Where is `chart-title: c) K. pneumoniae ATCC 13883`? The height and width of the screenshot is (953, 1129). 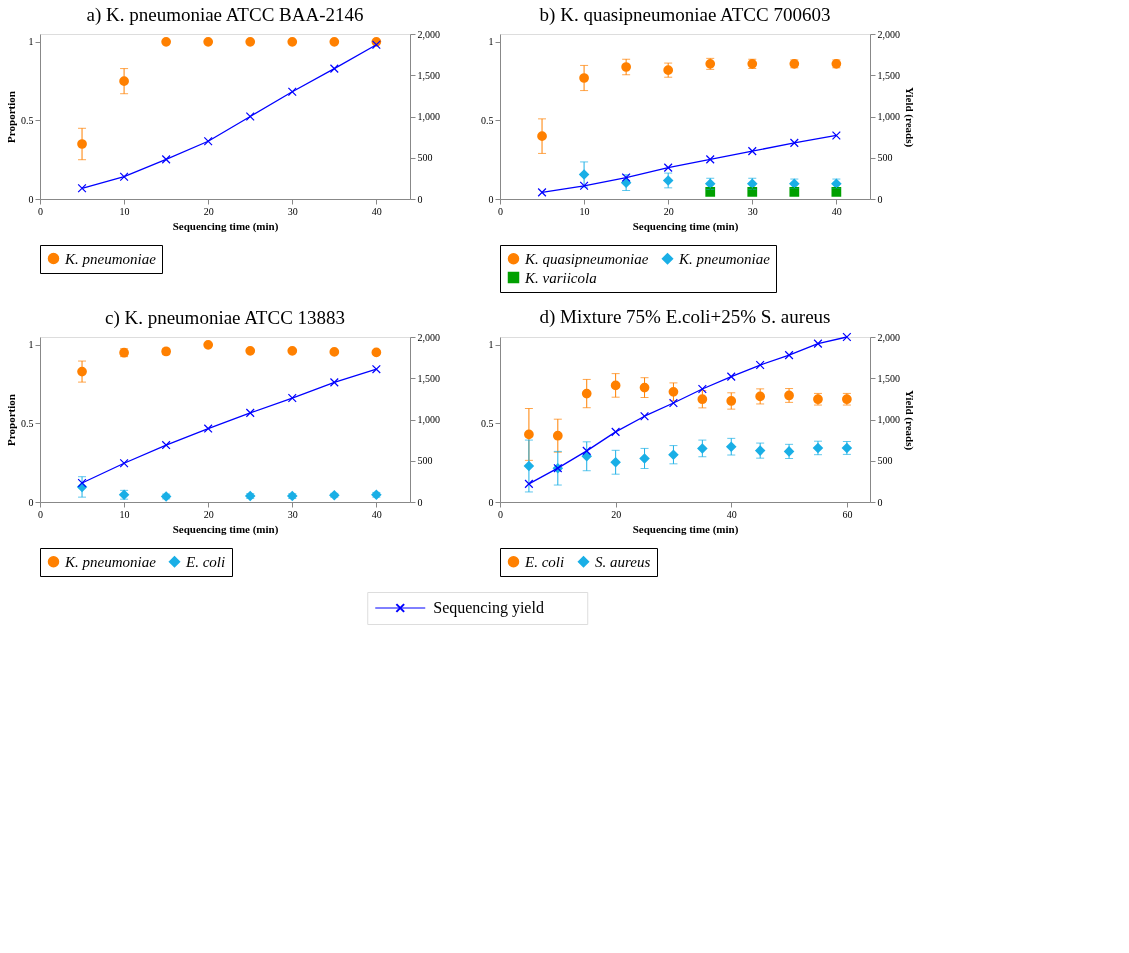 chart-title: c) K. pneumoniae ATCC 13883 is located at coordinates (225, 318).